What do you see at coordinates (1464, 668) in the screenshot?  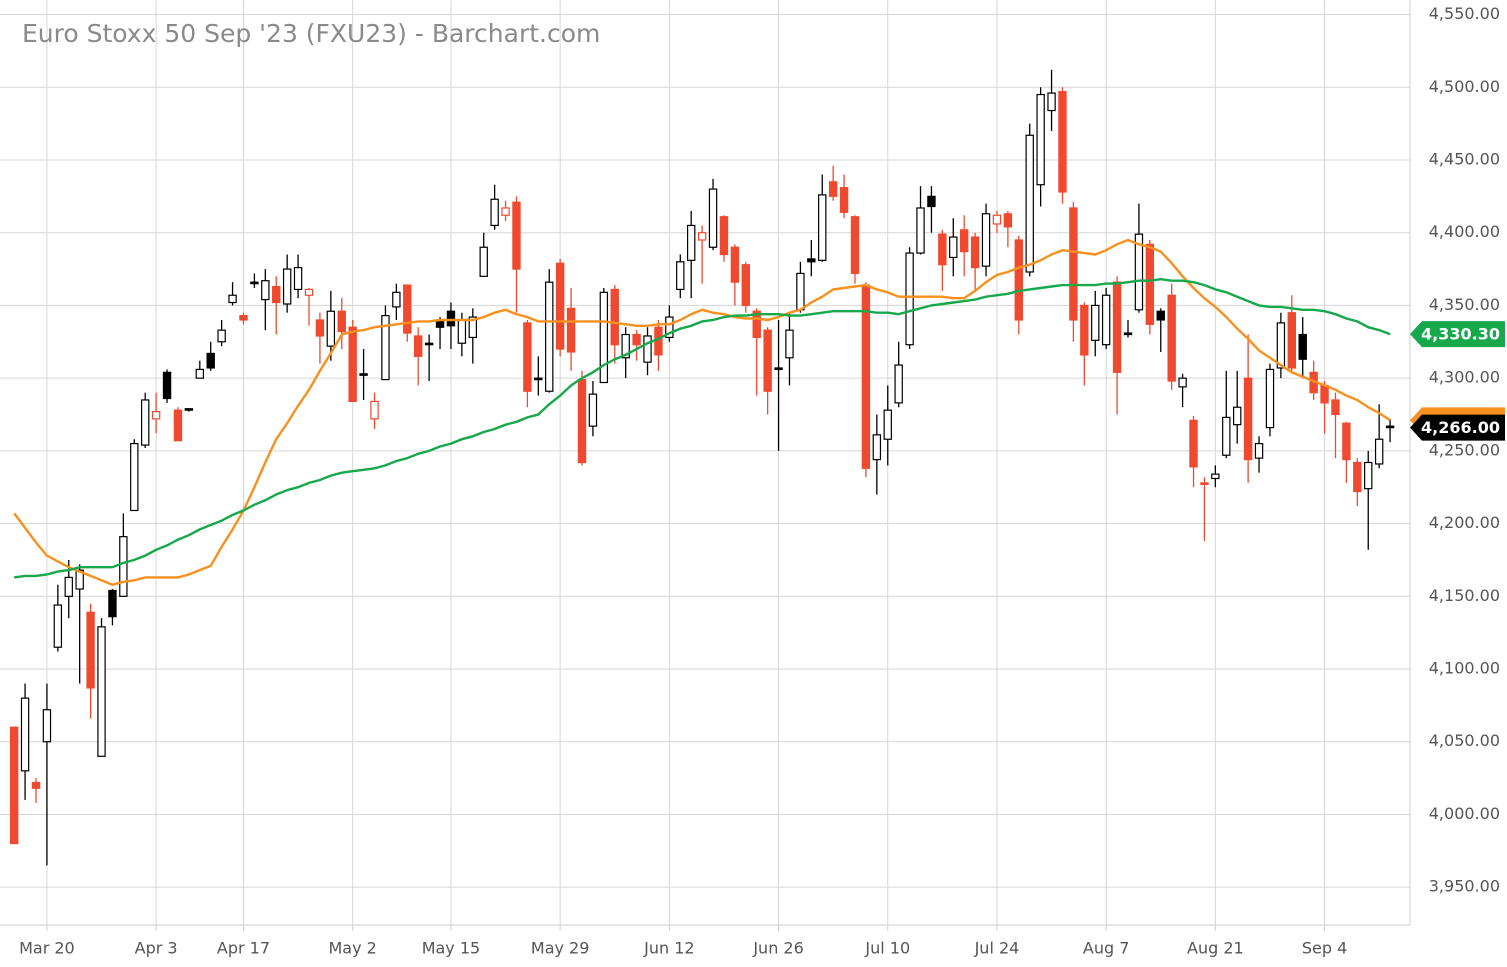 I see `y-tick-label: 4,100.00` at bounding box center [1464, 668].